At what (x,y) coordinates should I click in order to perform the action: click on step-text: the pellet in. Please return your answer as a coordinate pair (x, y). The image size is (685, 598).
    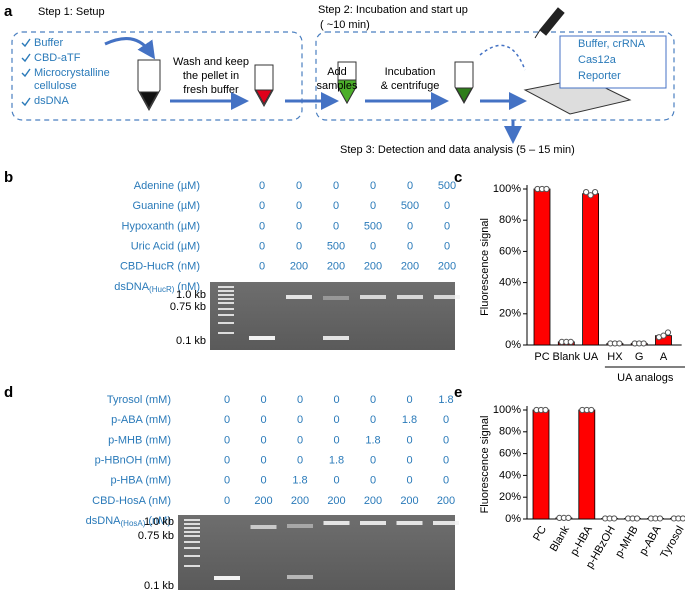
    Looking at the image, I should click on (211, 76).